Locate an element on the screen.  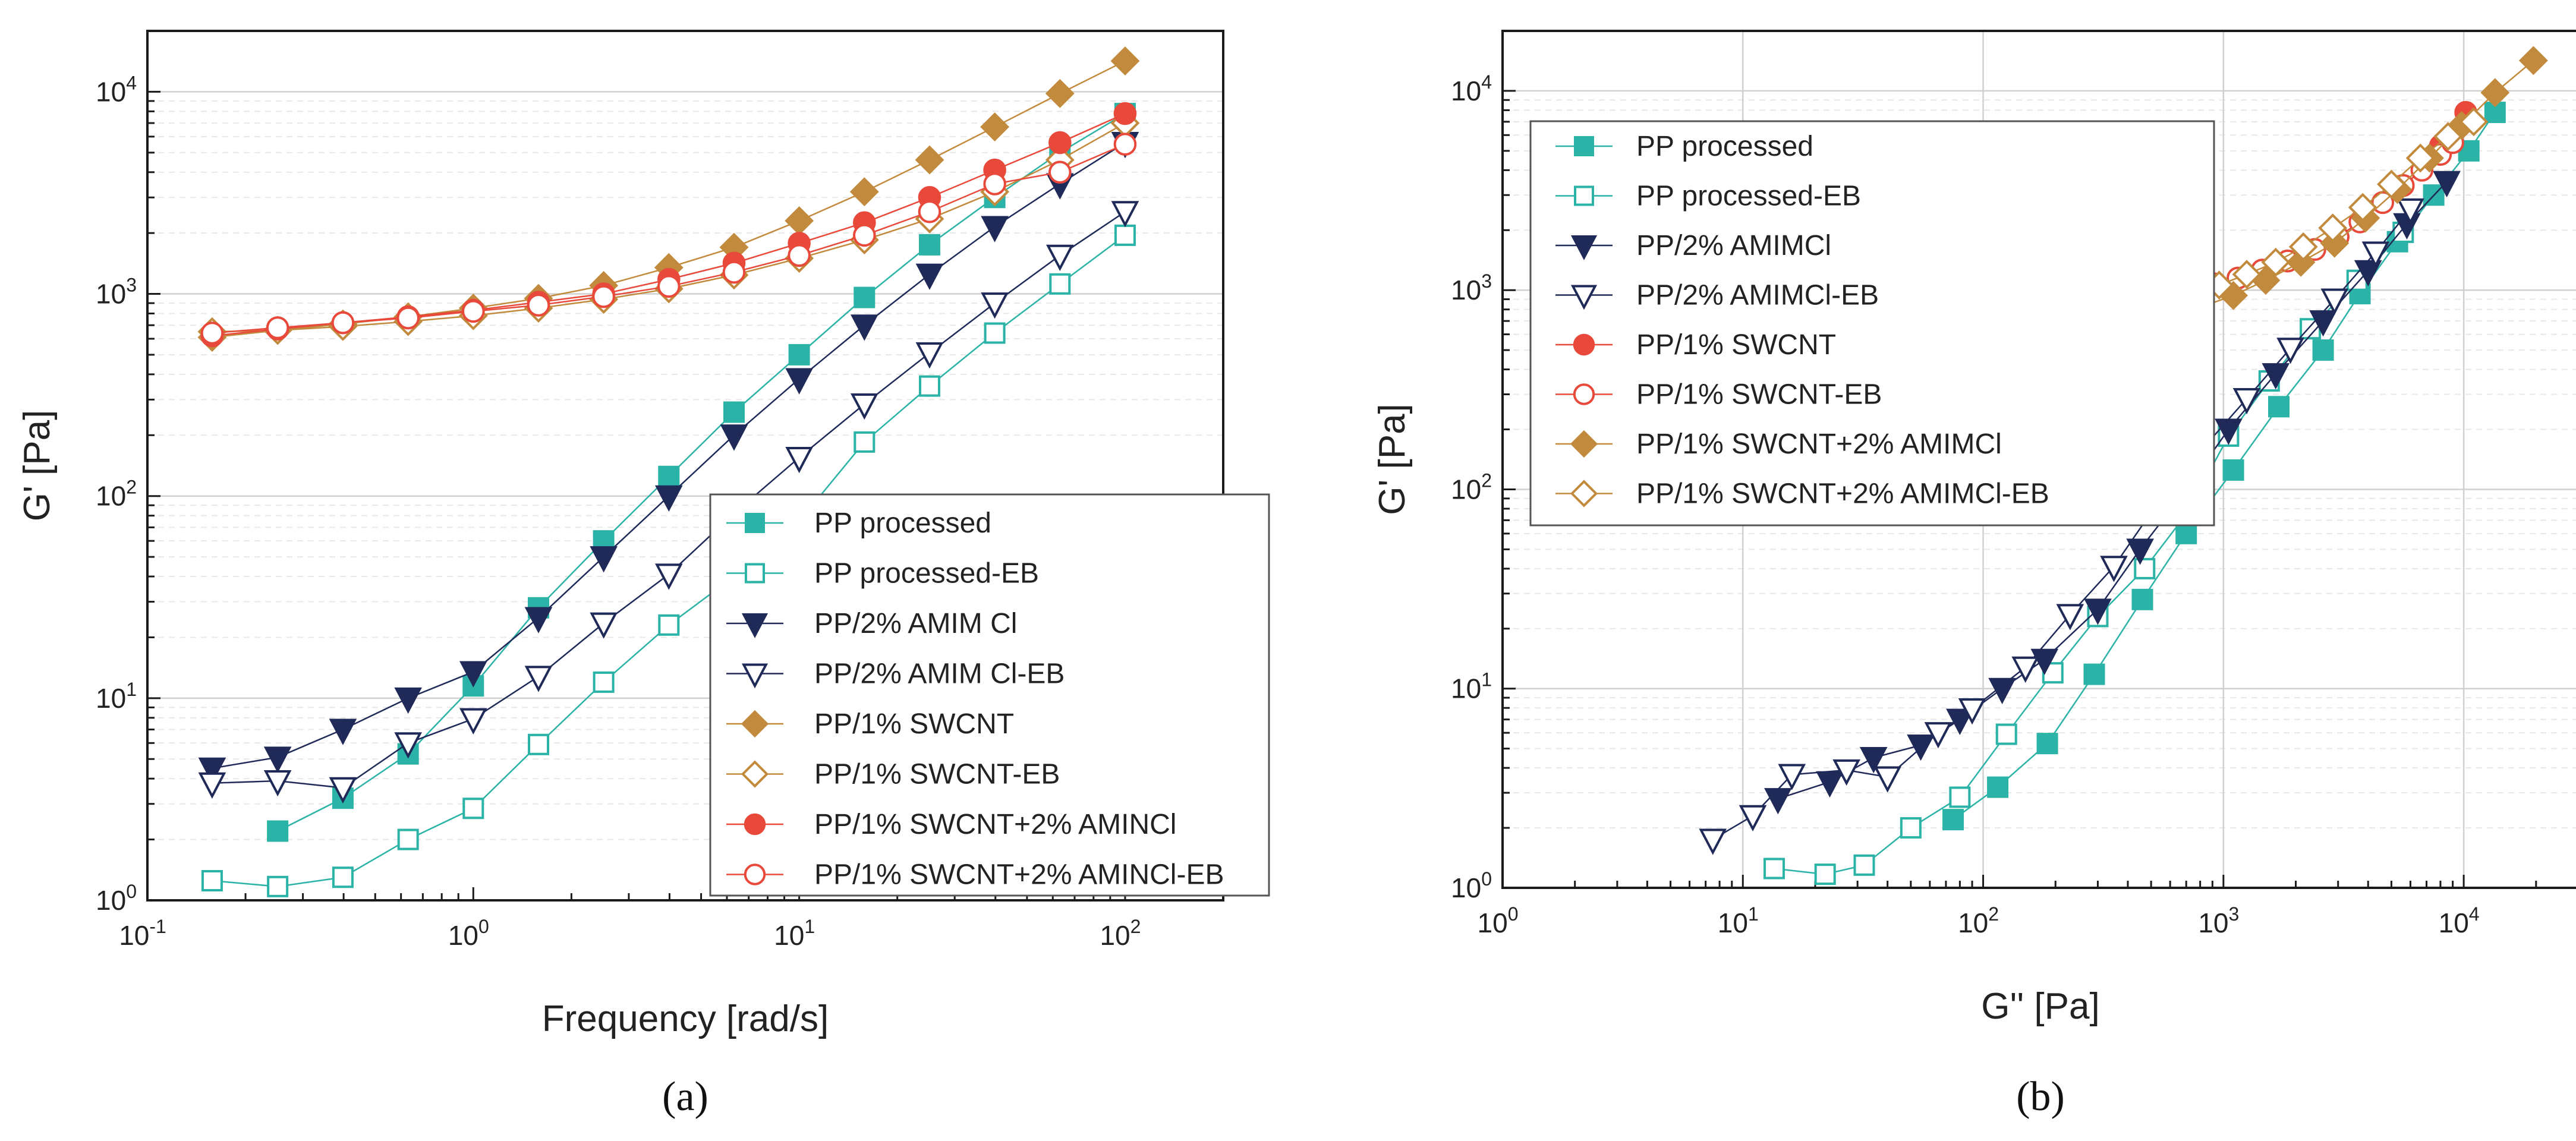
legend-label: PP processed-EB is located at coordinates (1748, 196).